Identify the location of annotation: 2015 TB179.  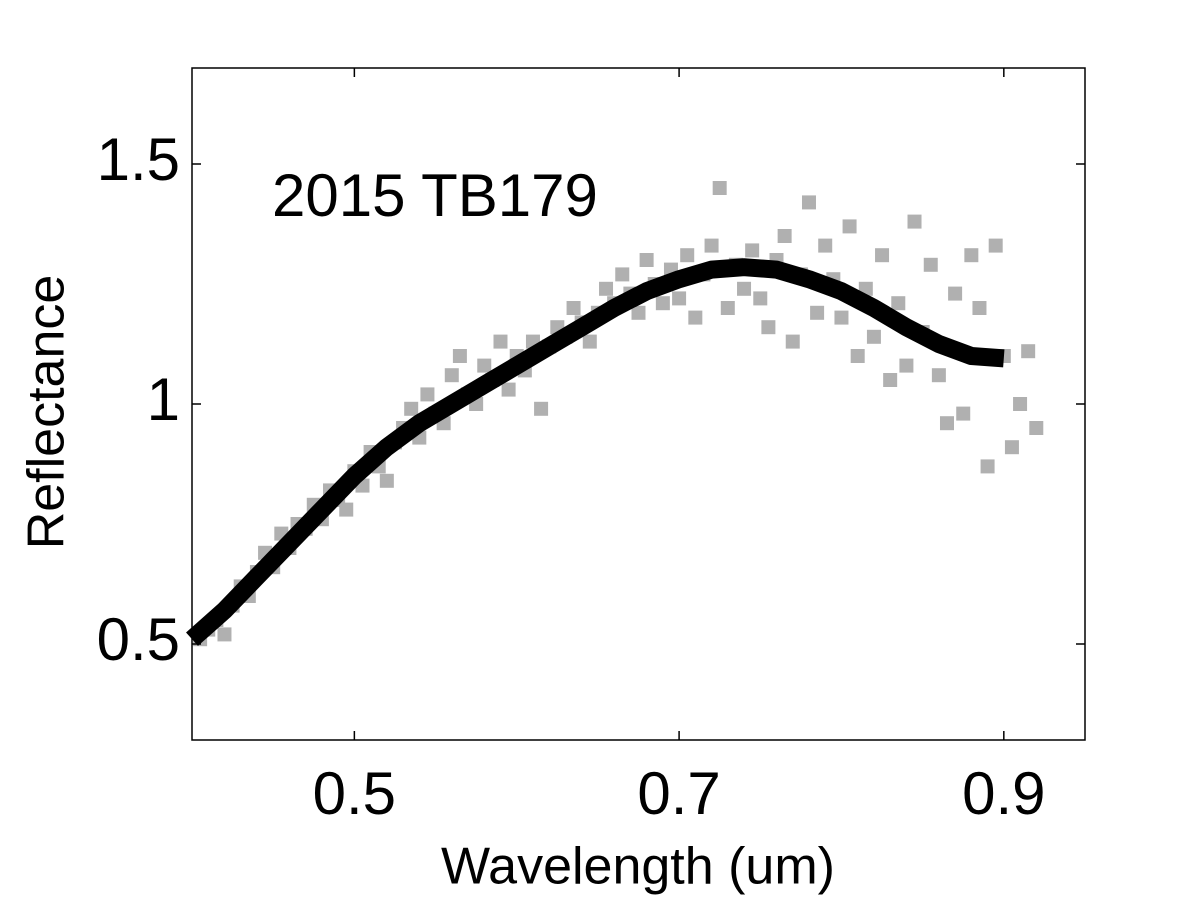
(435, 195).